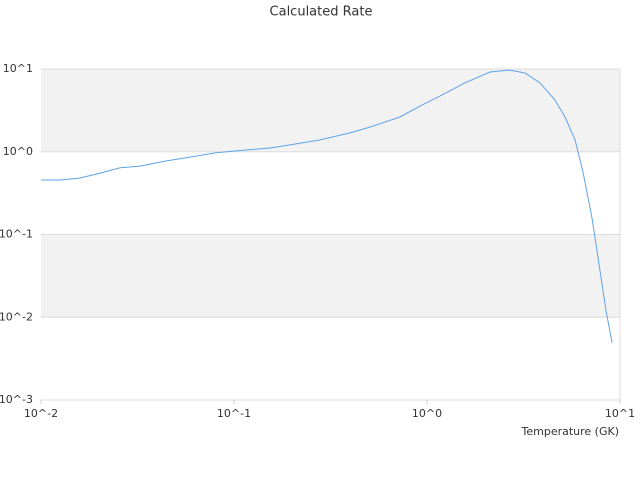 This screenshot has width=640, height=484. I want to click on x-axis-label: Temperature (GK), so click(570, 431).